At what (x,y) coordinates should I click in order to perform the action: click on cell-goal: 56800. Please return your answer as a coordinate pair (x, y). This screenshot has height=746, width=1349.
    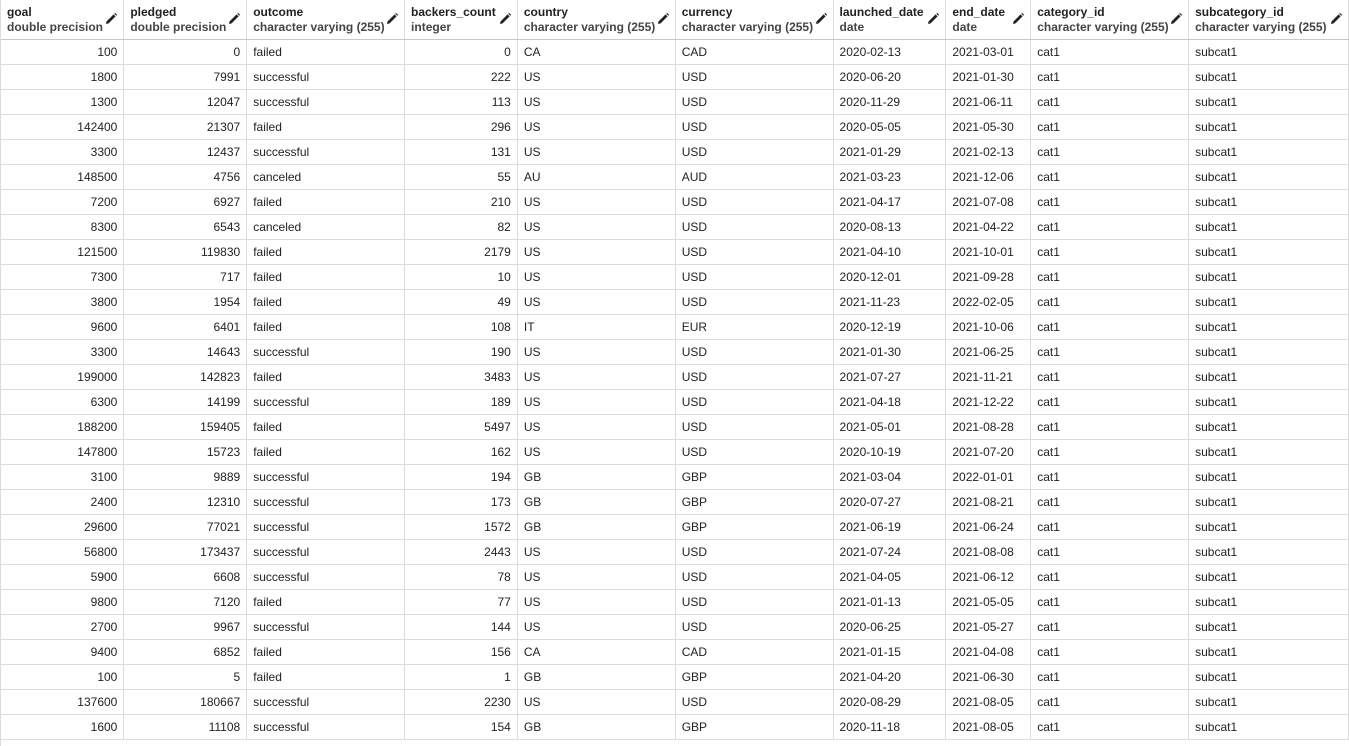
    Looking at the image, I should click on (63, 552).